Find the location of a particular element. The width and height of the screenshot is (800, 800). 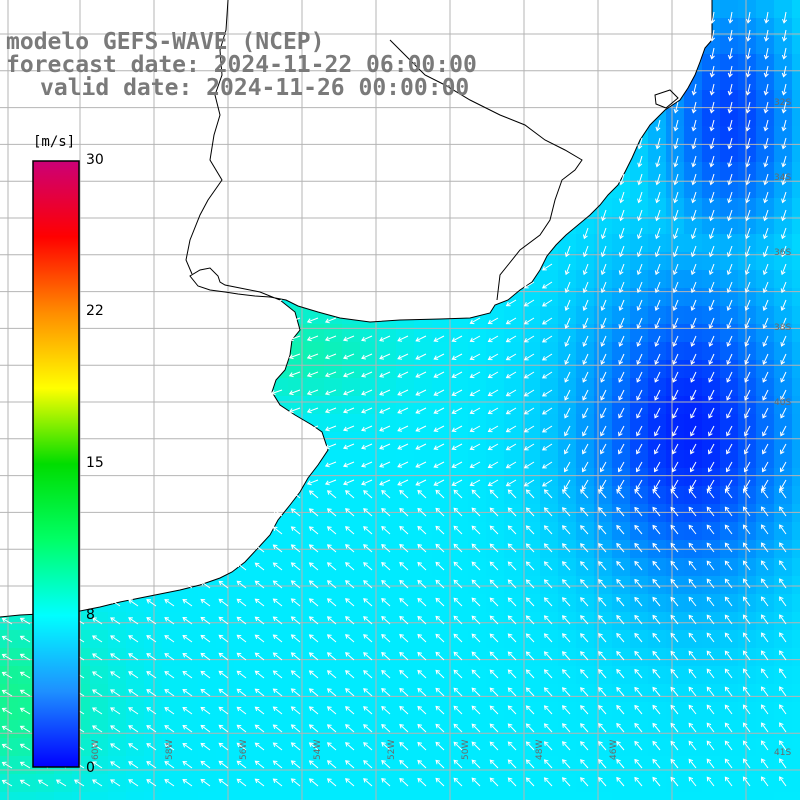

longitude-label: 60W is located at coordinates (96, 750).